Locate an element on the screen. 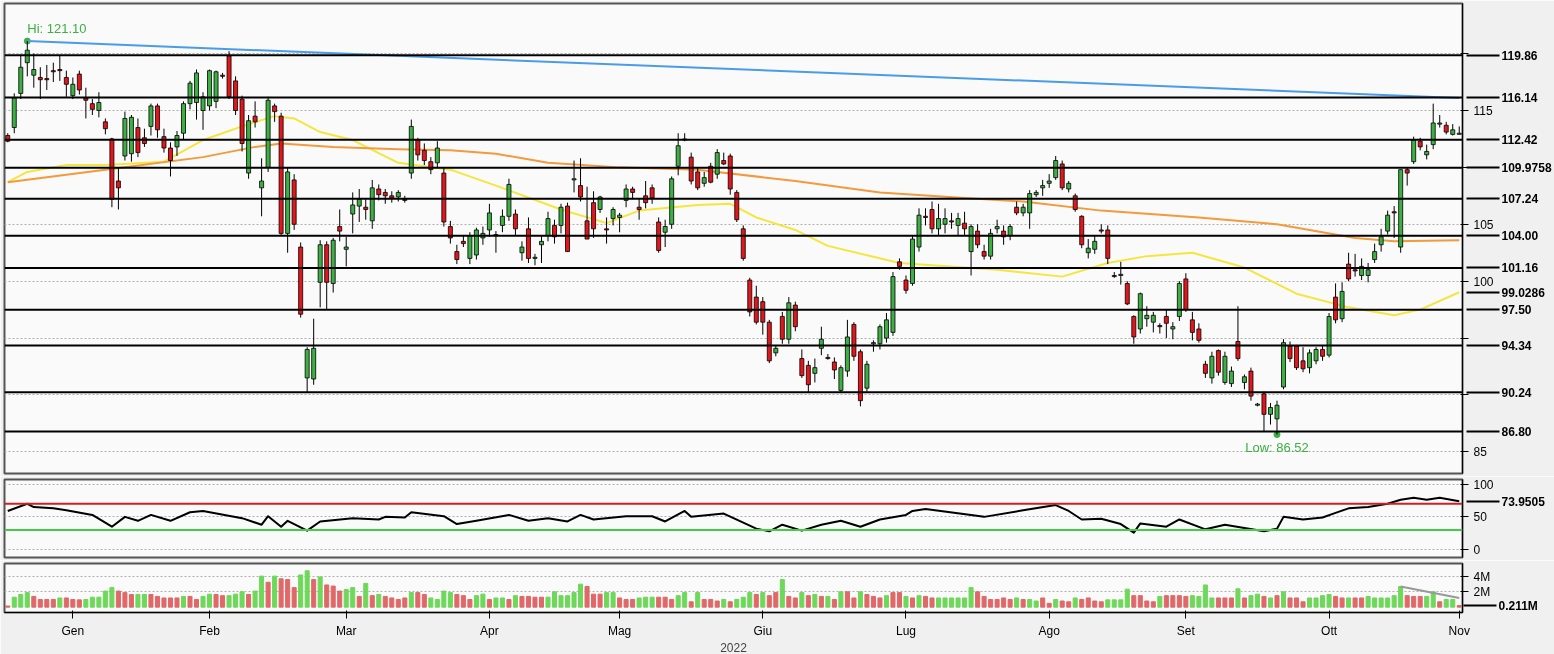  annotation: Hi: 121.10 is located at coordinates (57, 29).